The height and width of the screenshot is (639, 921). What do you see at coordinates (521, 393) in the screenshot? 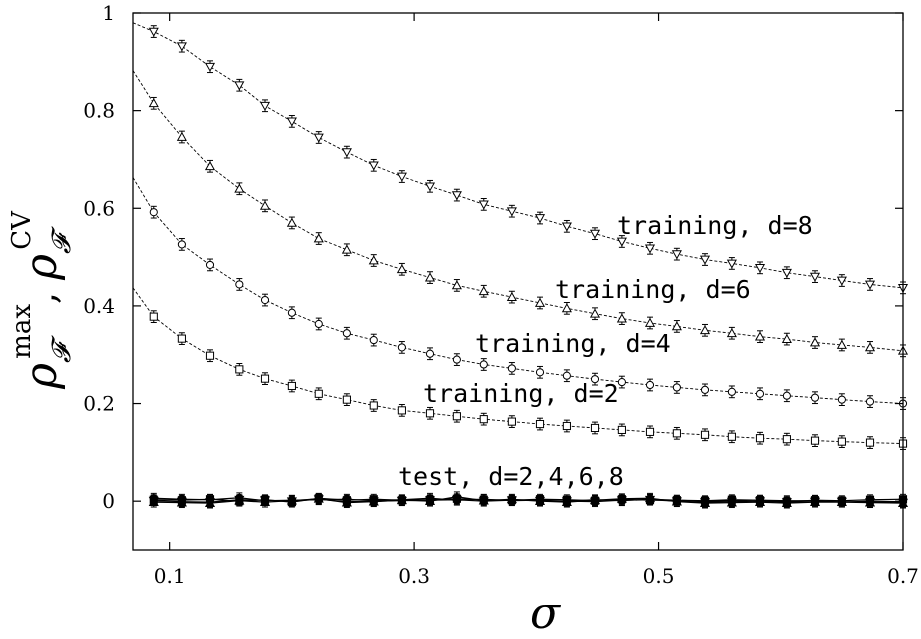
I see `annotation-label: training, d=2` at bounding box center [521, 393].